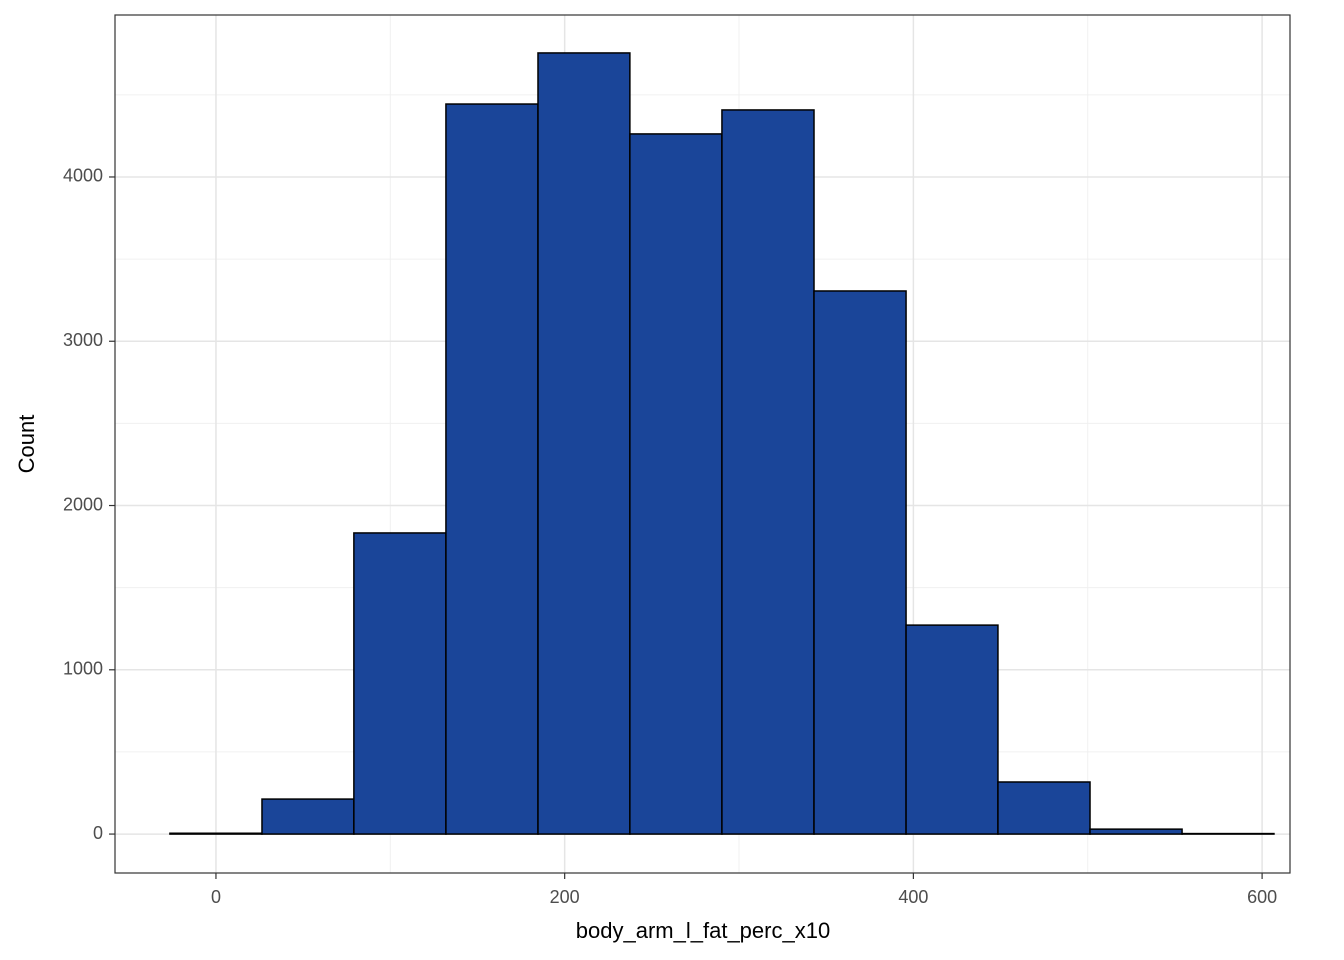 This screenshot has width=1344, height=960. What do you see at coordinates (26, 444) in the screenshot?
I see `y-axis-title: Count` at bounding box center [26, 444].